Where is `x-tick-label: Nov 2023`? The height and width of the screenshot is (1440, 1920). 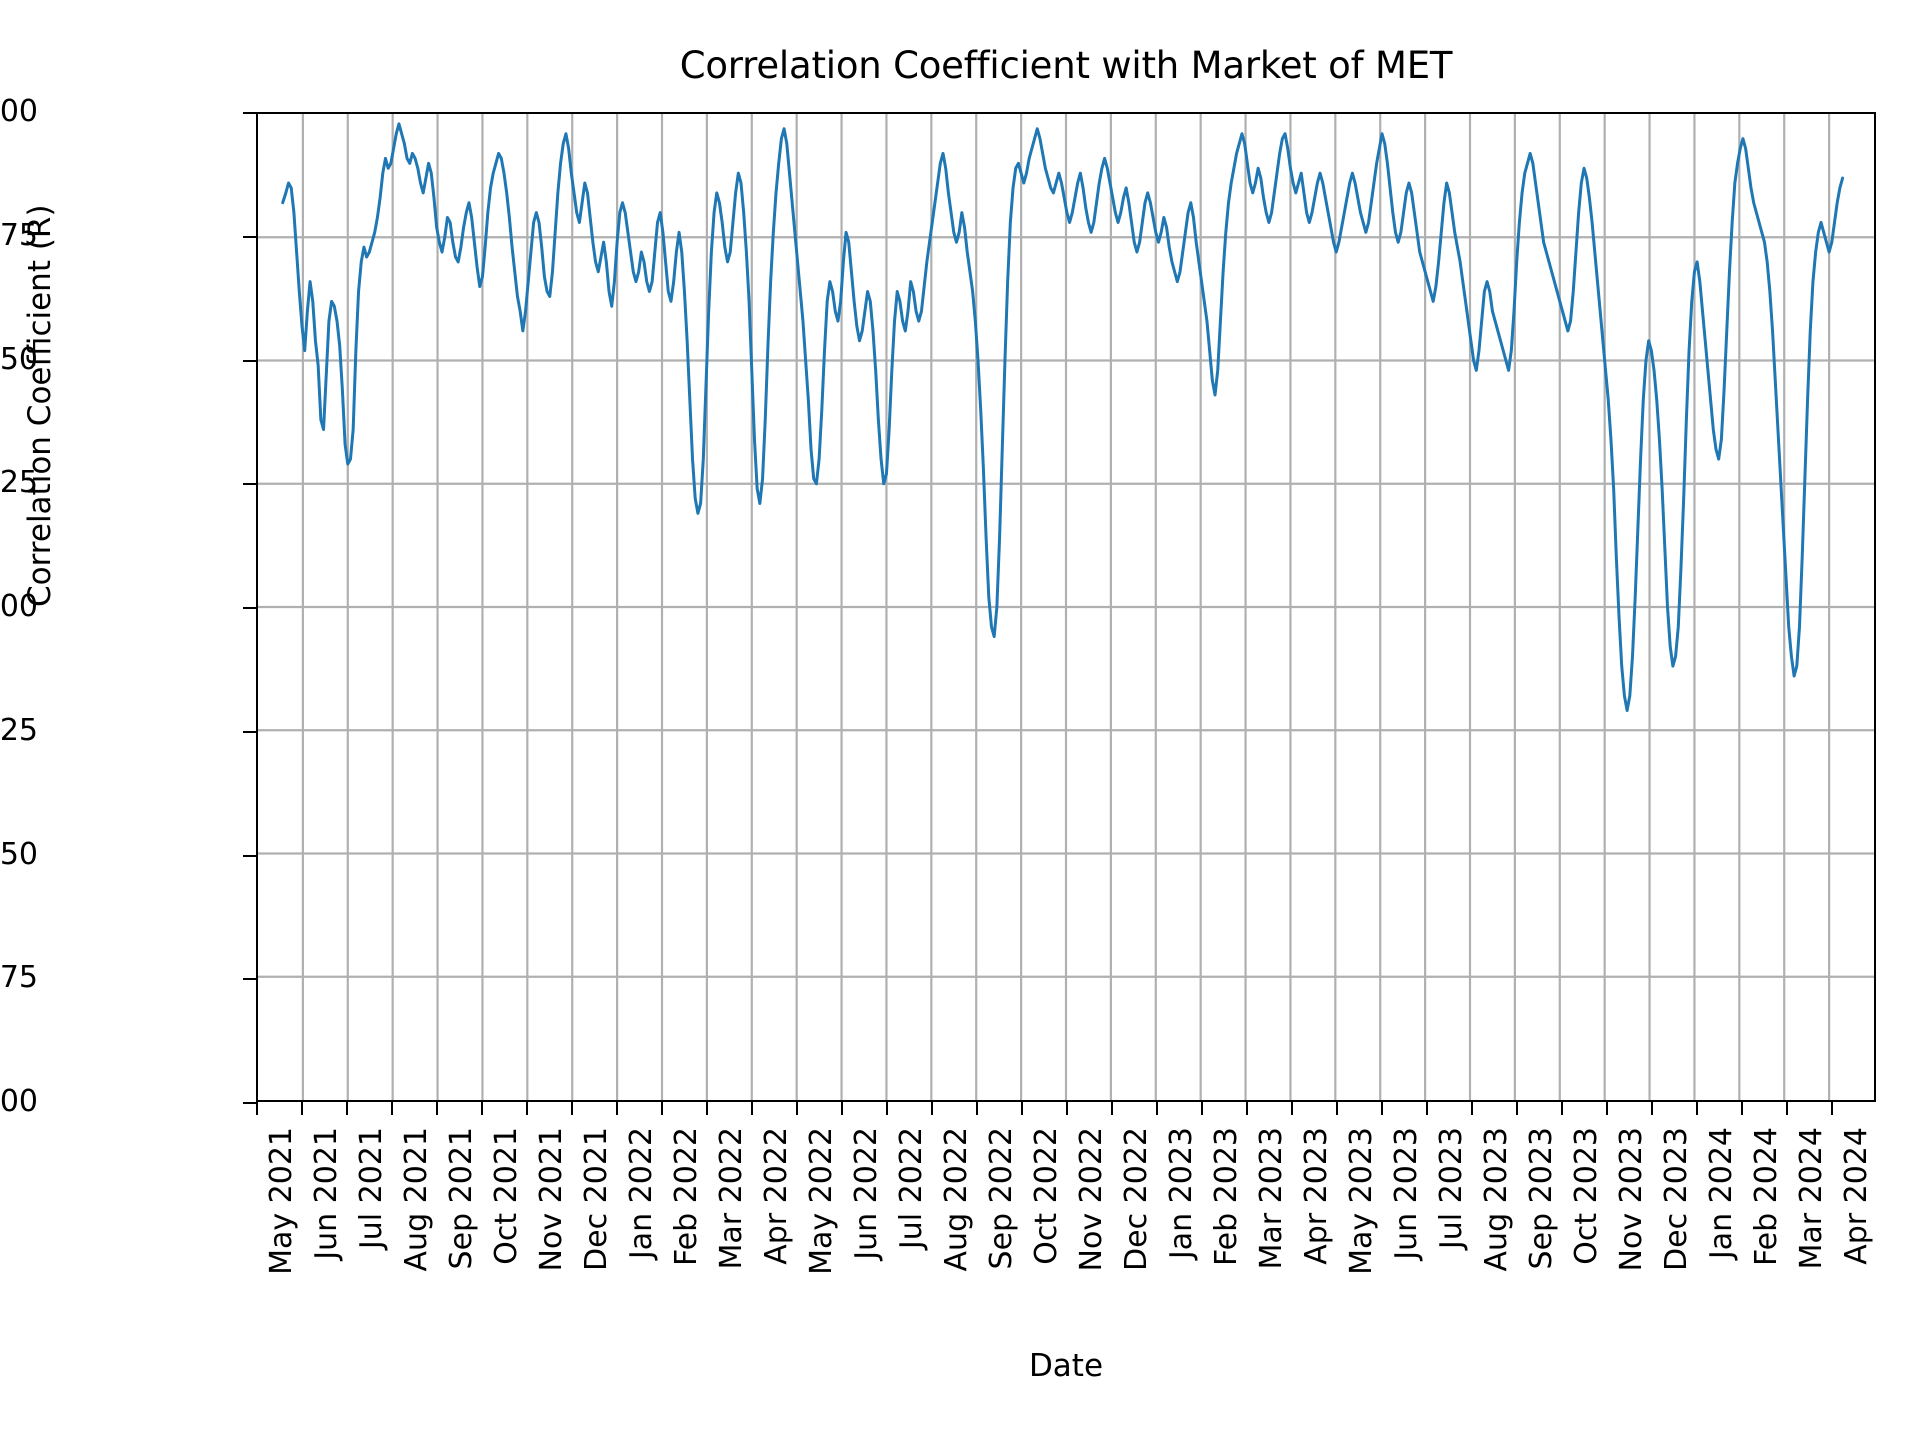
x-tick-label: Nov 2023 is located at coordinates (1631, 1199).